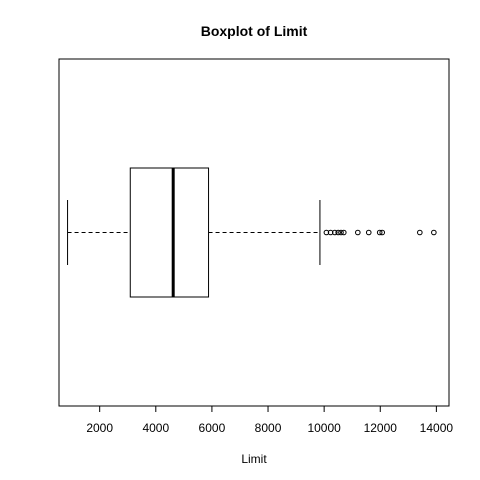 The height and width of the screenshot is (480, 480). What do you see at coordinates (169, 232) in the screenshot?
I see `iqr-box` at bounding box center [169, 232].